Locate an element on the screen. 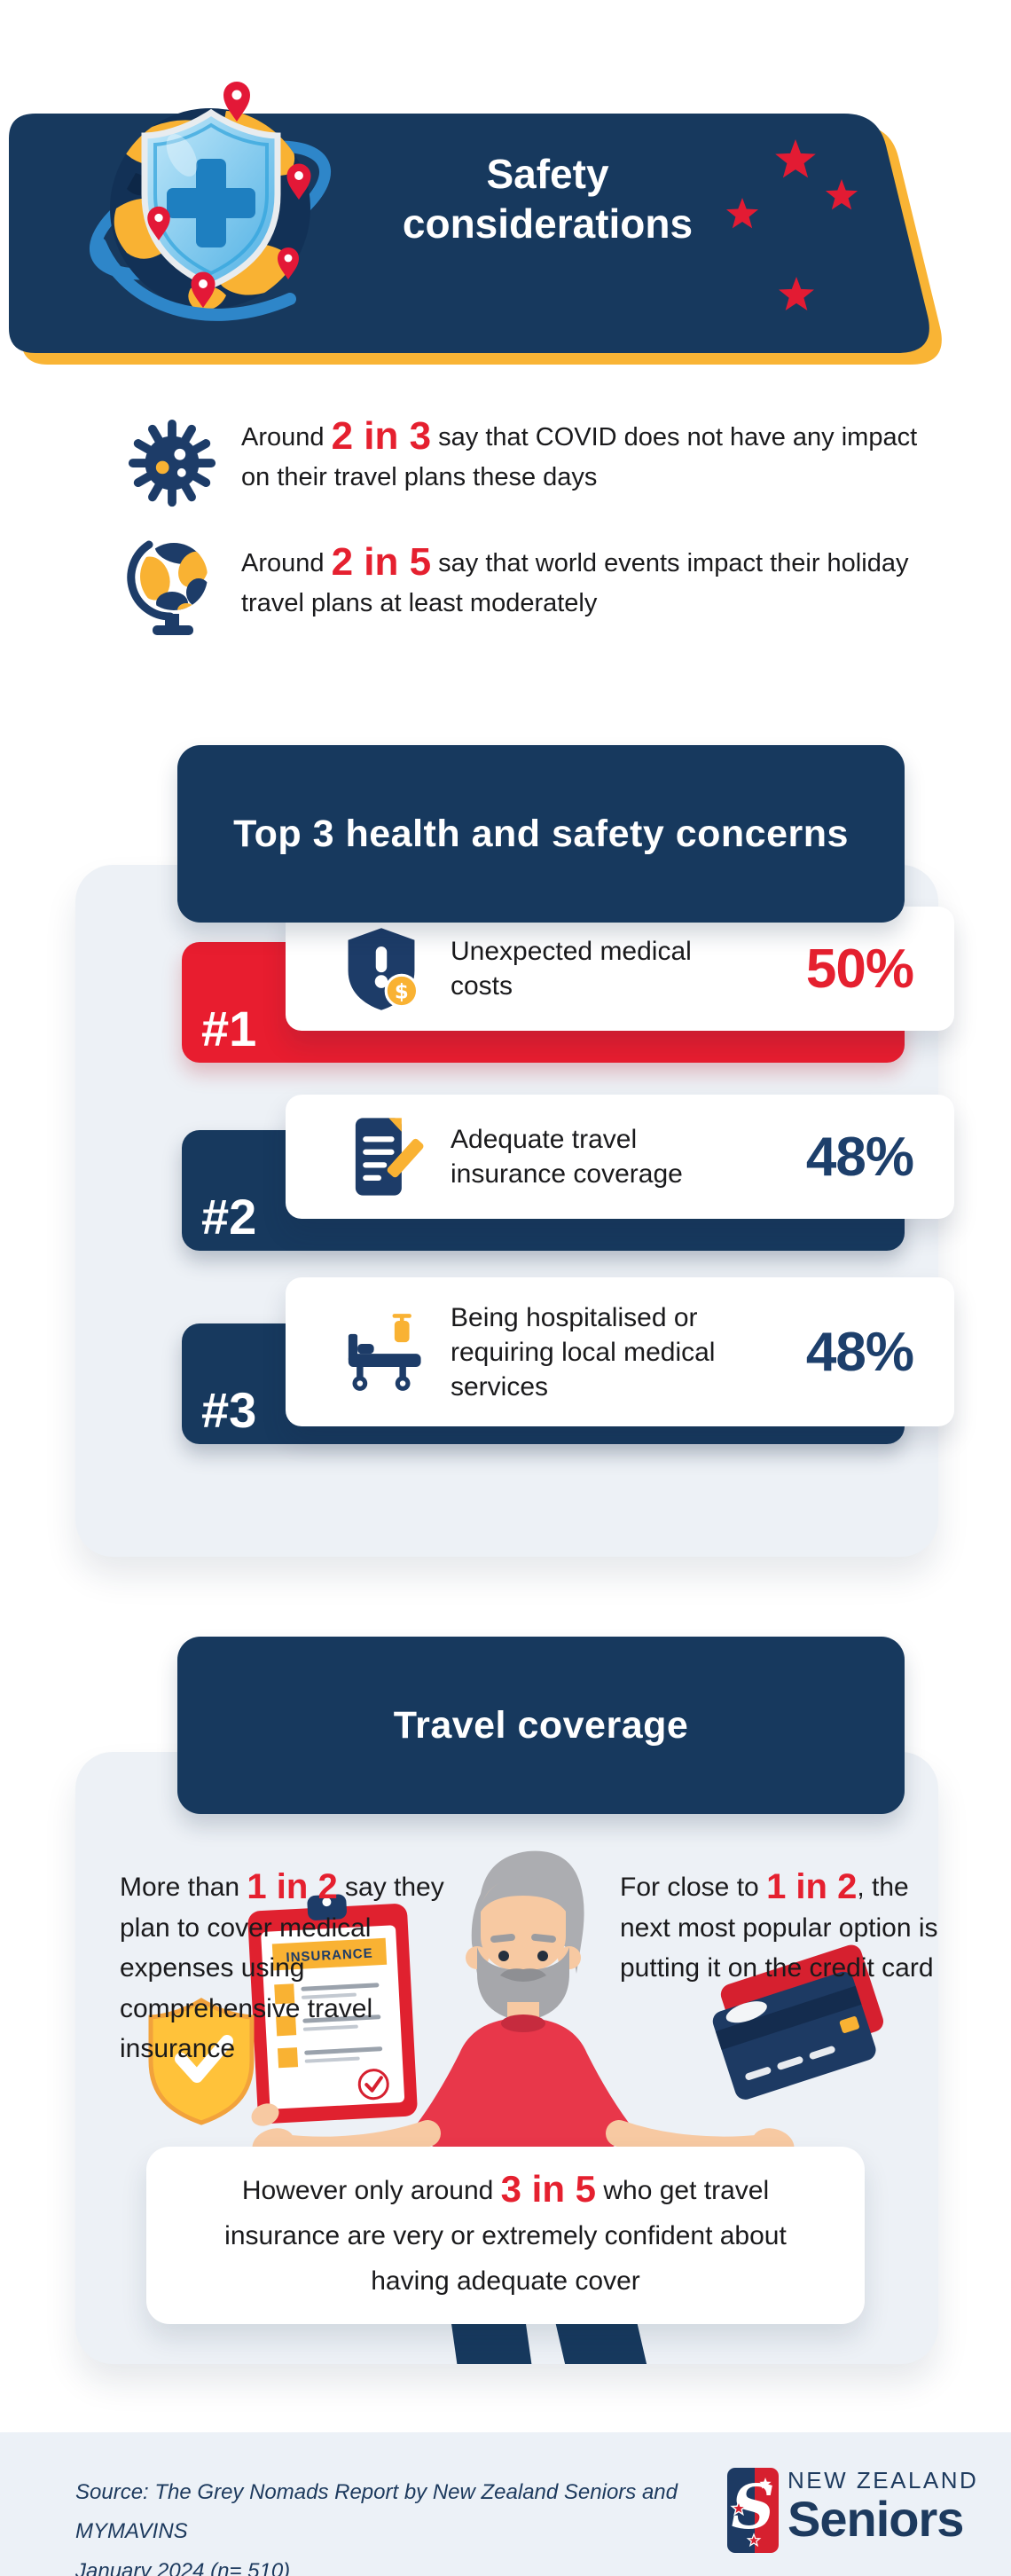 Image resolution: width=1011 pixels, height=2576 pixels. top-concerns-header: Top 3 health and safety concerns is located at coordinates (541, 834).